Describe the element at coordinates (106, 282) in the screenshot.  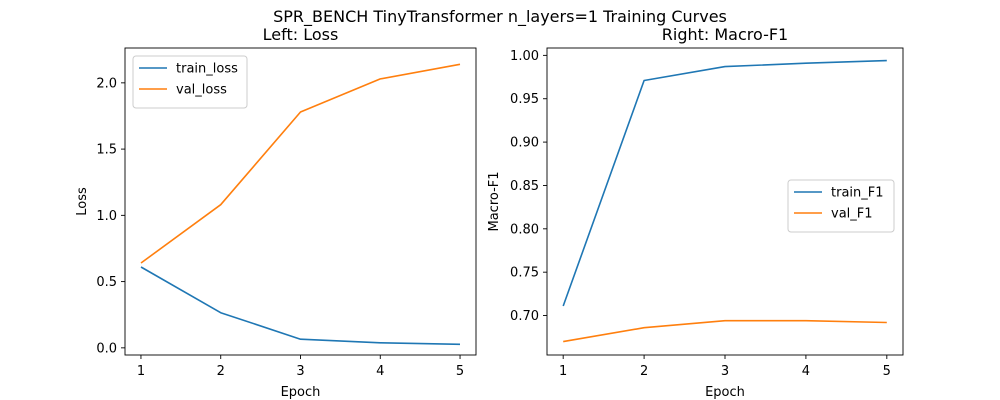
I see `y-tick-label: 0.5` at that location.